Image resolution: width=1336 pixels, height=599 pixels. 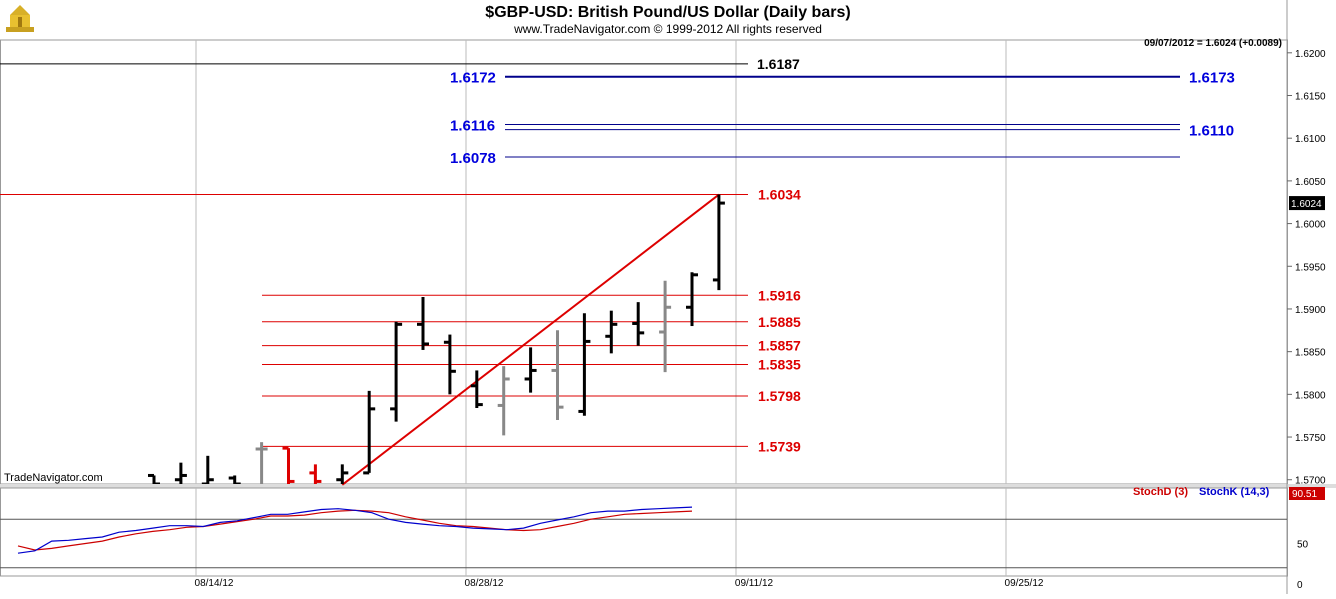 What do you see at coordinates (779, 446) in the screenshot?
I see `fib-level-label: 1.5739` at bounding box center [779, 446].